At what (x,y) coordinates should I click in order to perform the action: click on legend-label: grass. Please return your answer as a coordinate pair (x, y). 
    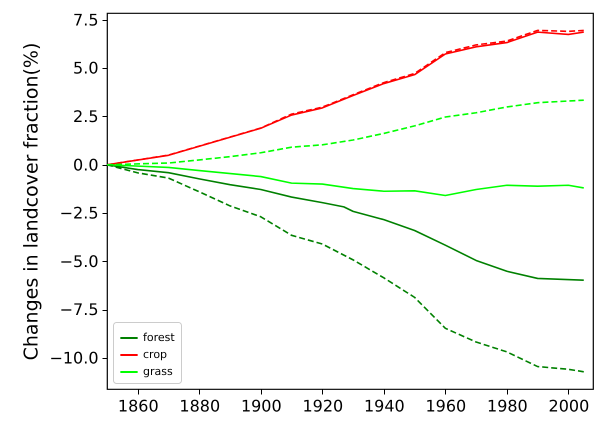
    Looking at the image, I should click on (158, 371).